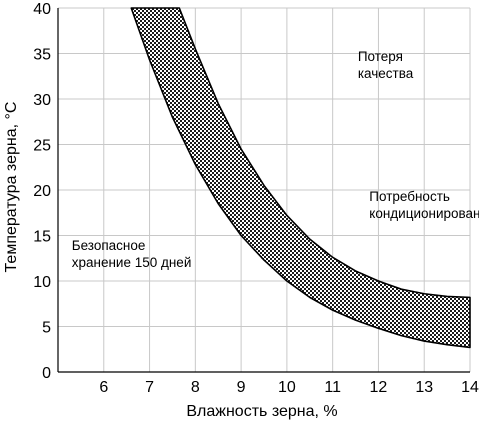 The height and width of the screenshot is (421, 479). What do you see at coordinates (332, 387) in the screenshot?
I see `x-tick-label-11: 11` at bounding box center [332, 387].